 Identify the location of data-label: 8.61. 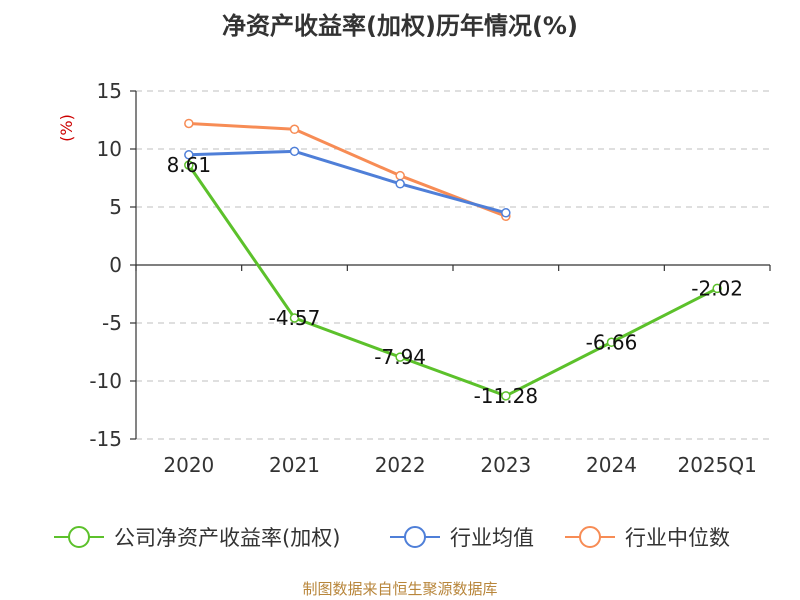
(189, 165).